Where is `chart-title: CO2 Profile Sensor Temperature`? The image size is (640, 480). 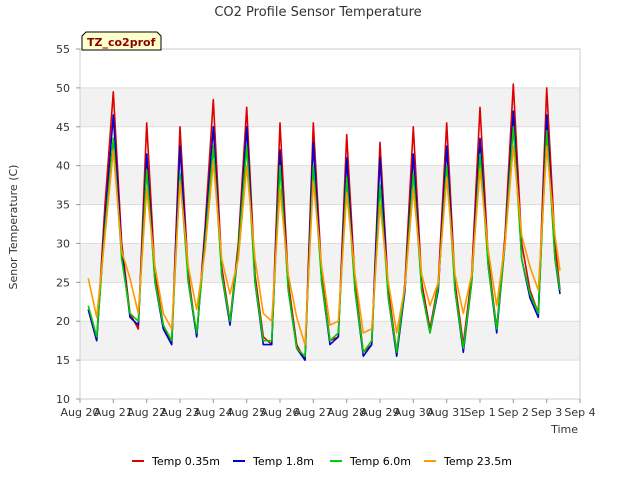
chart-title: CO2 Profile Sensor Temperature is located at coordinates (317, 12).